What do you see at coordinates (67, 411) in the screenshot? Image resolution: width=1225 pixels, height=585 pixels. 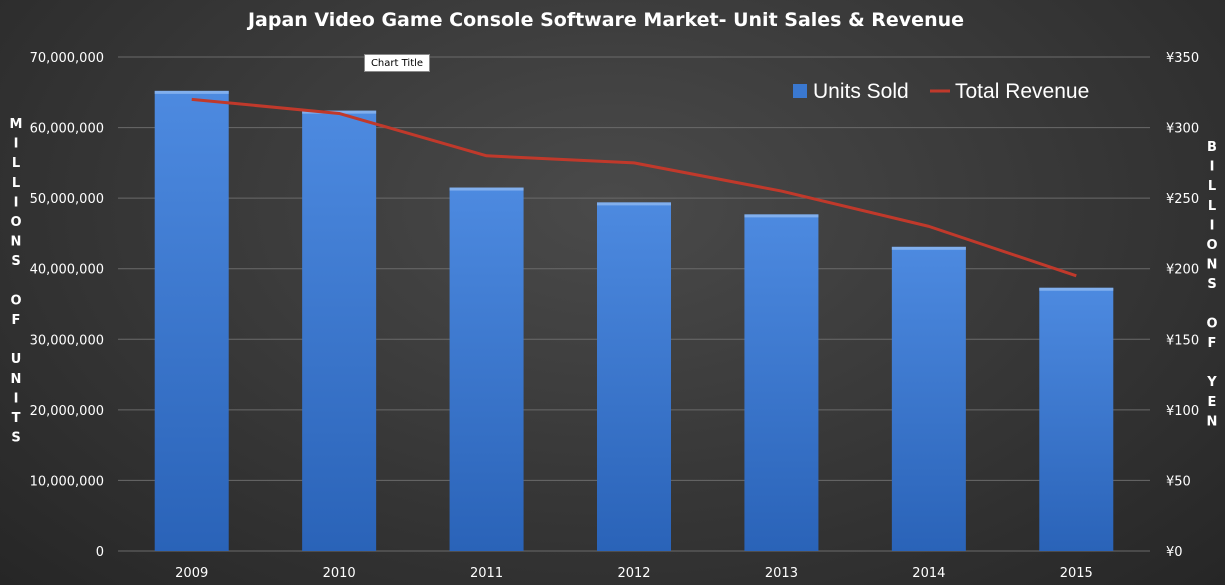 I see `left-tick-label: 20,000,000` at bounding box center [67, 411].